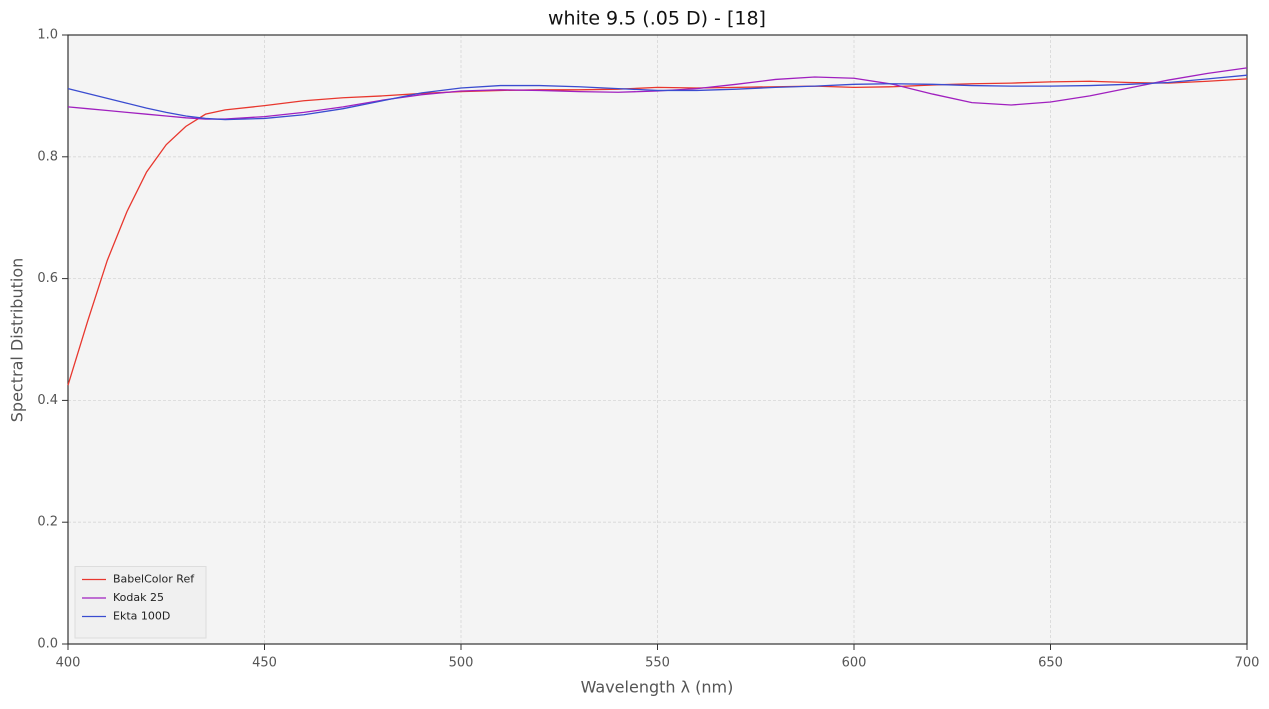  Describe the element at coordinates (47, 522) in the screenshot. I see `y-tick-label: 0.2` at that location.